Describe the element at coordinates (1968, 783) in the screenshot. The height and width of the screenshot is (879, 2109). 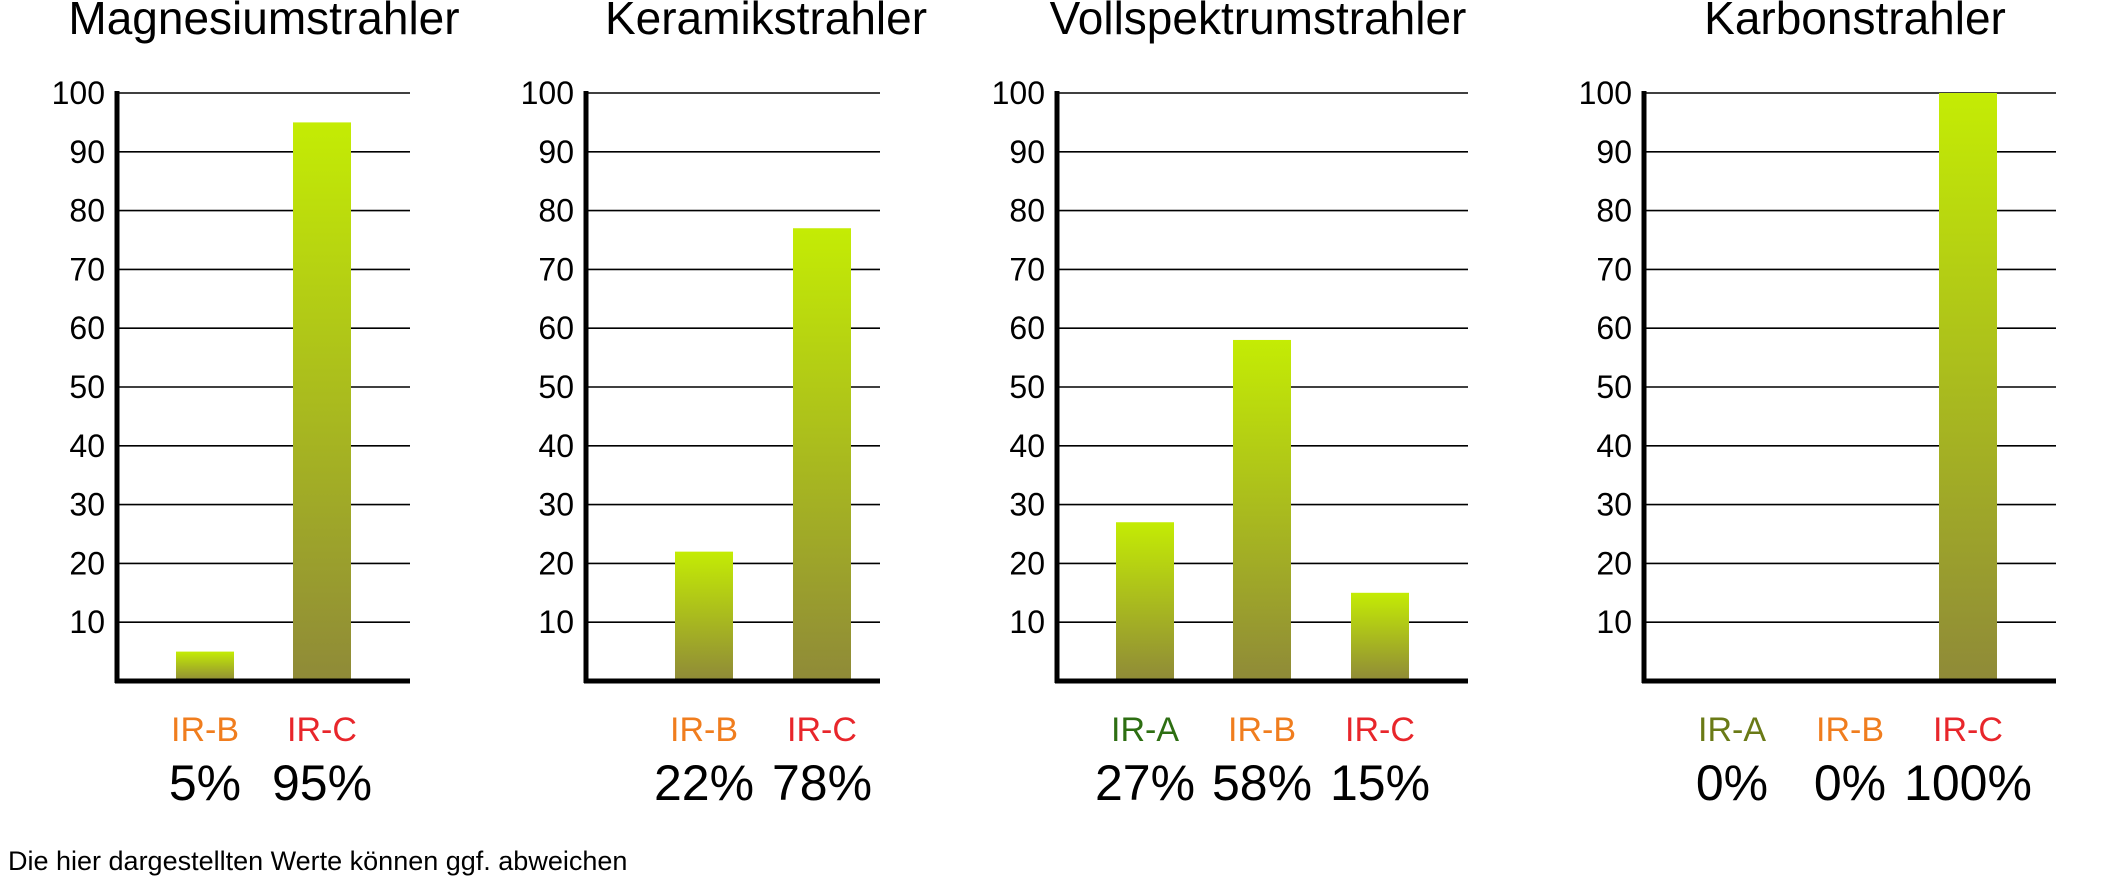
I see `value-label: 100%` at that location.